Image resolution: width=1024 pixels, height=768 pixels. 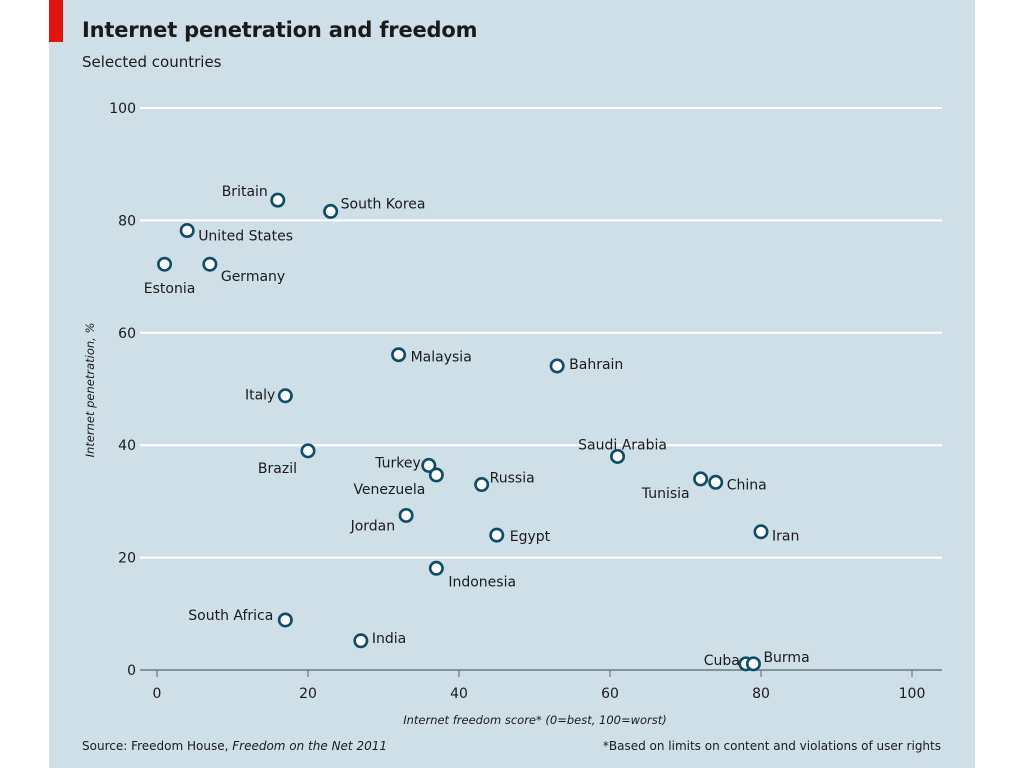 I want to click on label-venezuela: Venezuela, so click(x=389, y=490).